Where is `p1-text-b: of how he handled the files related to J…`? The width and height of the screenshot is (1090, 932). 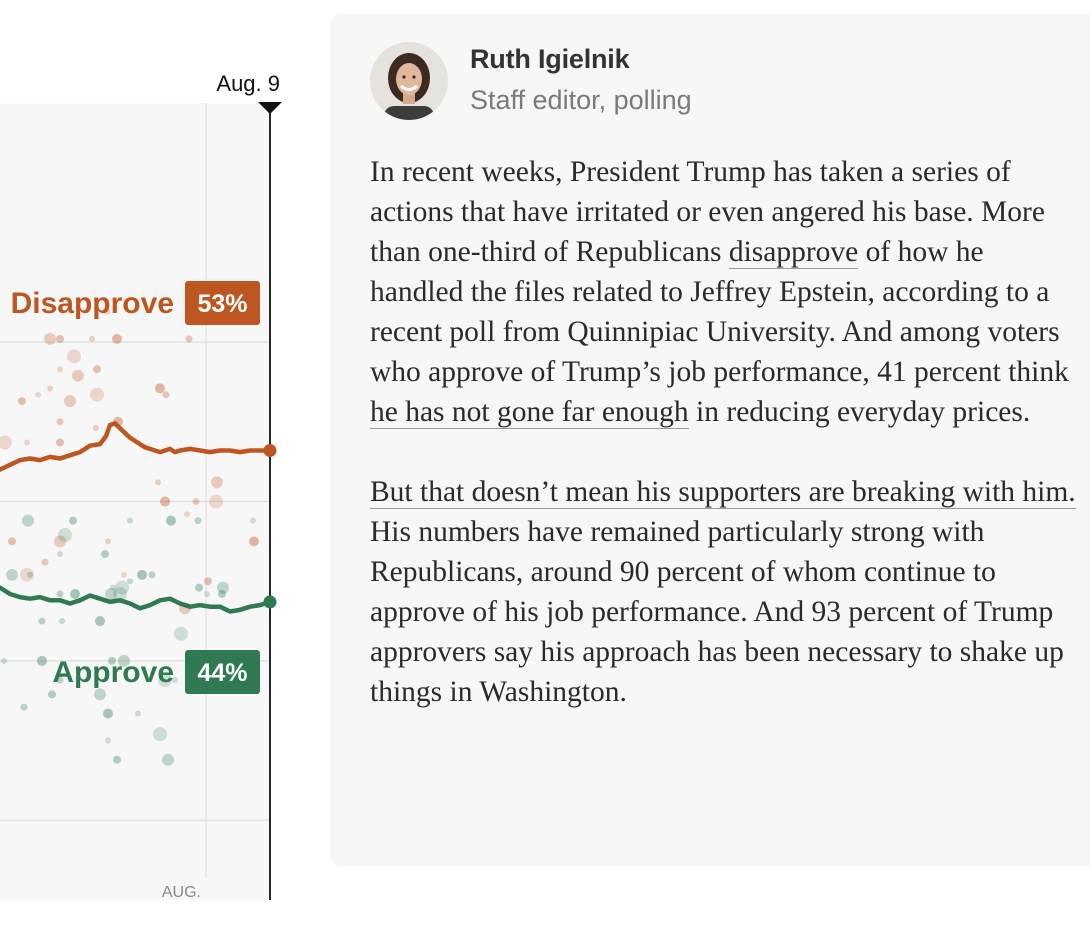 p1-text-b: of how he handled the files related to J… is located at coordinates (719, 312).